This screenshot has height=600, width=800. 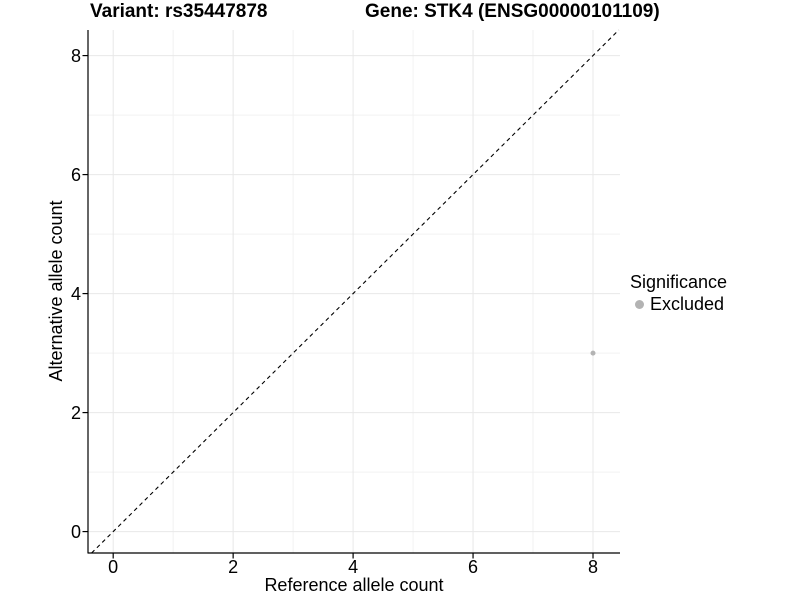 What do you see at coordinates (75, 174) in the screenshot?
I see `y-tick-label: 6` at bounding box center [75, 174].